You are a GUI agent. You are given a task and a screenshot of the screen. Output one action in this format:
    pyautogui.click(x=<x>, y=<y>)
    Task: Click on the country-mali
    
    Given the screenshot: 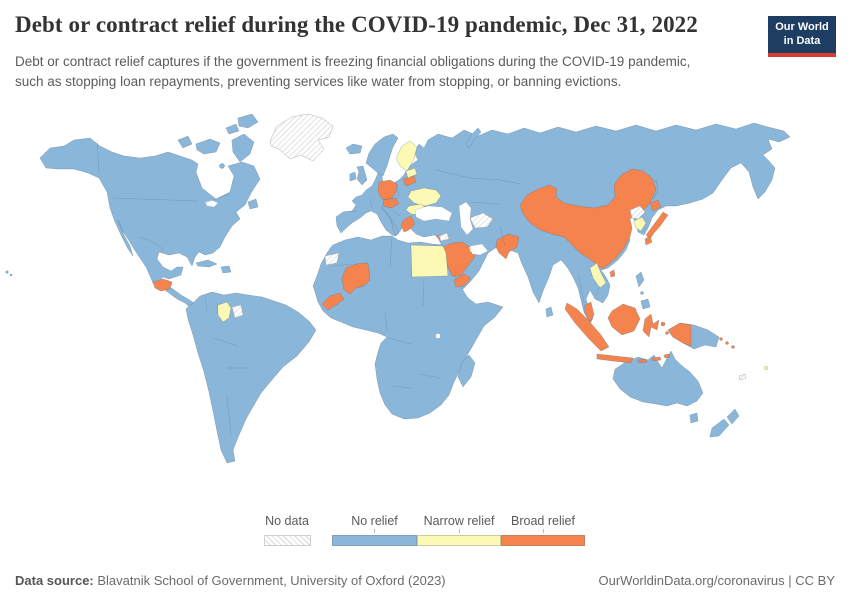 What is the action you would take?
    pyautogui.click(x=356, y=278)
    